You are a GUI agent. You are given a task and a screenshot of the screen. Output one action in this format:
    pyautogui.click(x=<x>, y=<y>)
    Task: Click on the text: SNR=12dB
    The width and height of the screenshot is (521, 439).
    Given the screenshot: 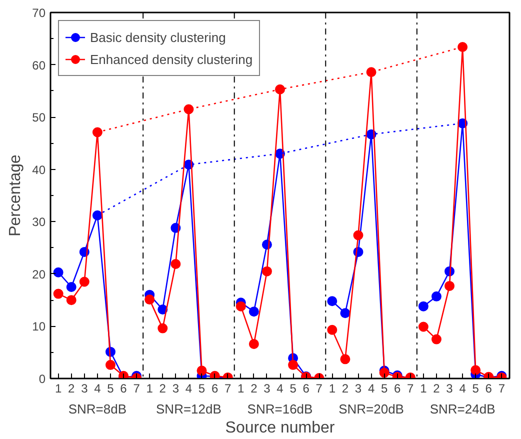 What is the action you would take?
    pyautogui.click(x=189, y=409)
    